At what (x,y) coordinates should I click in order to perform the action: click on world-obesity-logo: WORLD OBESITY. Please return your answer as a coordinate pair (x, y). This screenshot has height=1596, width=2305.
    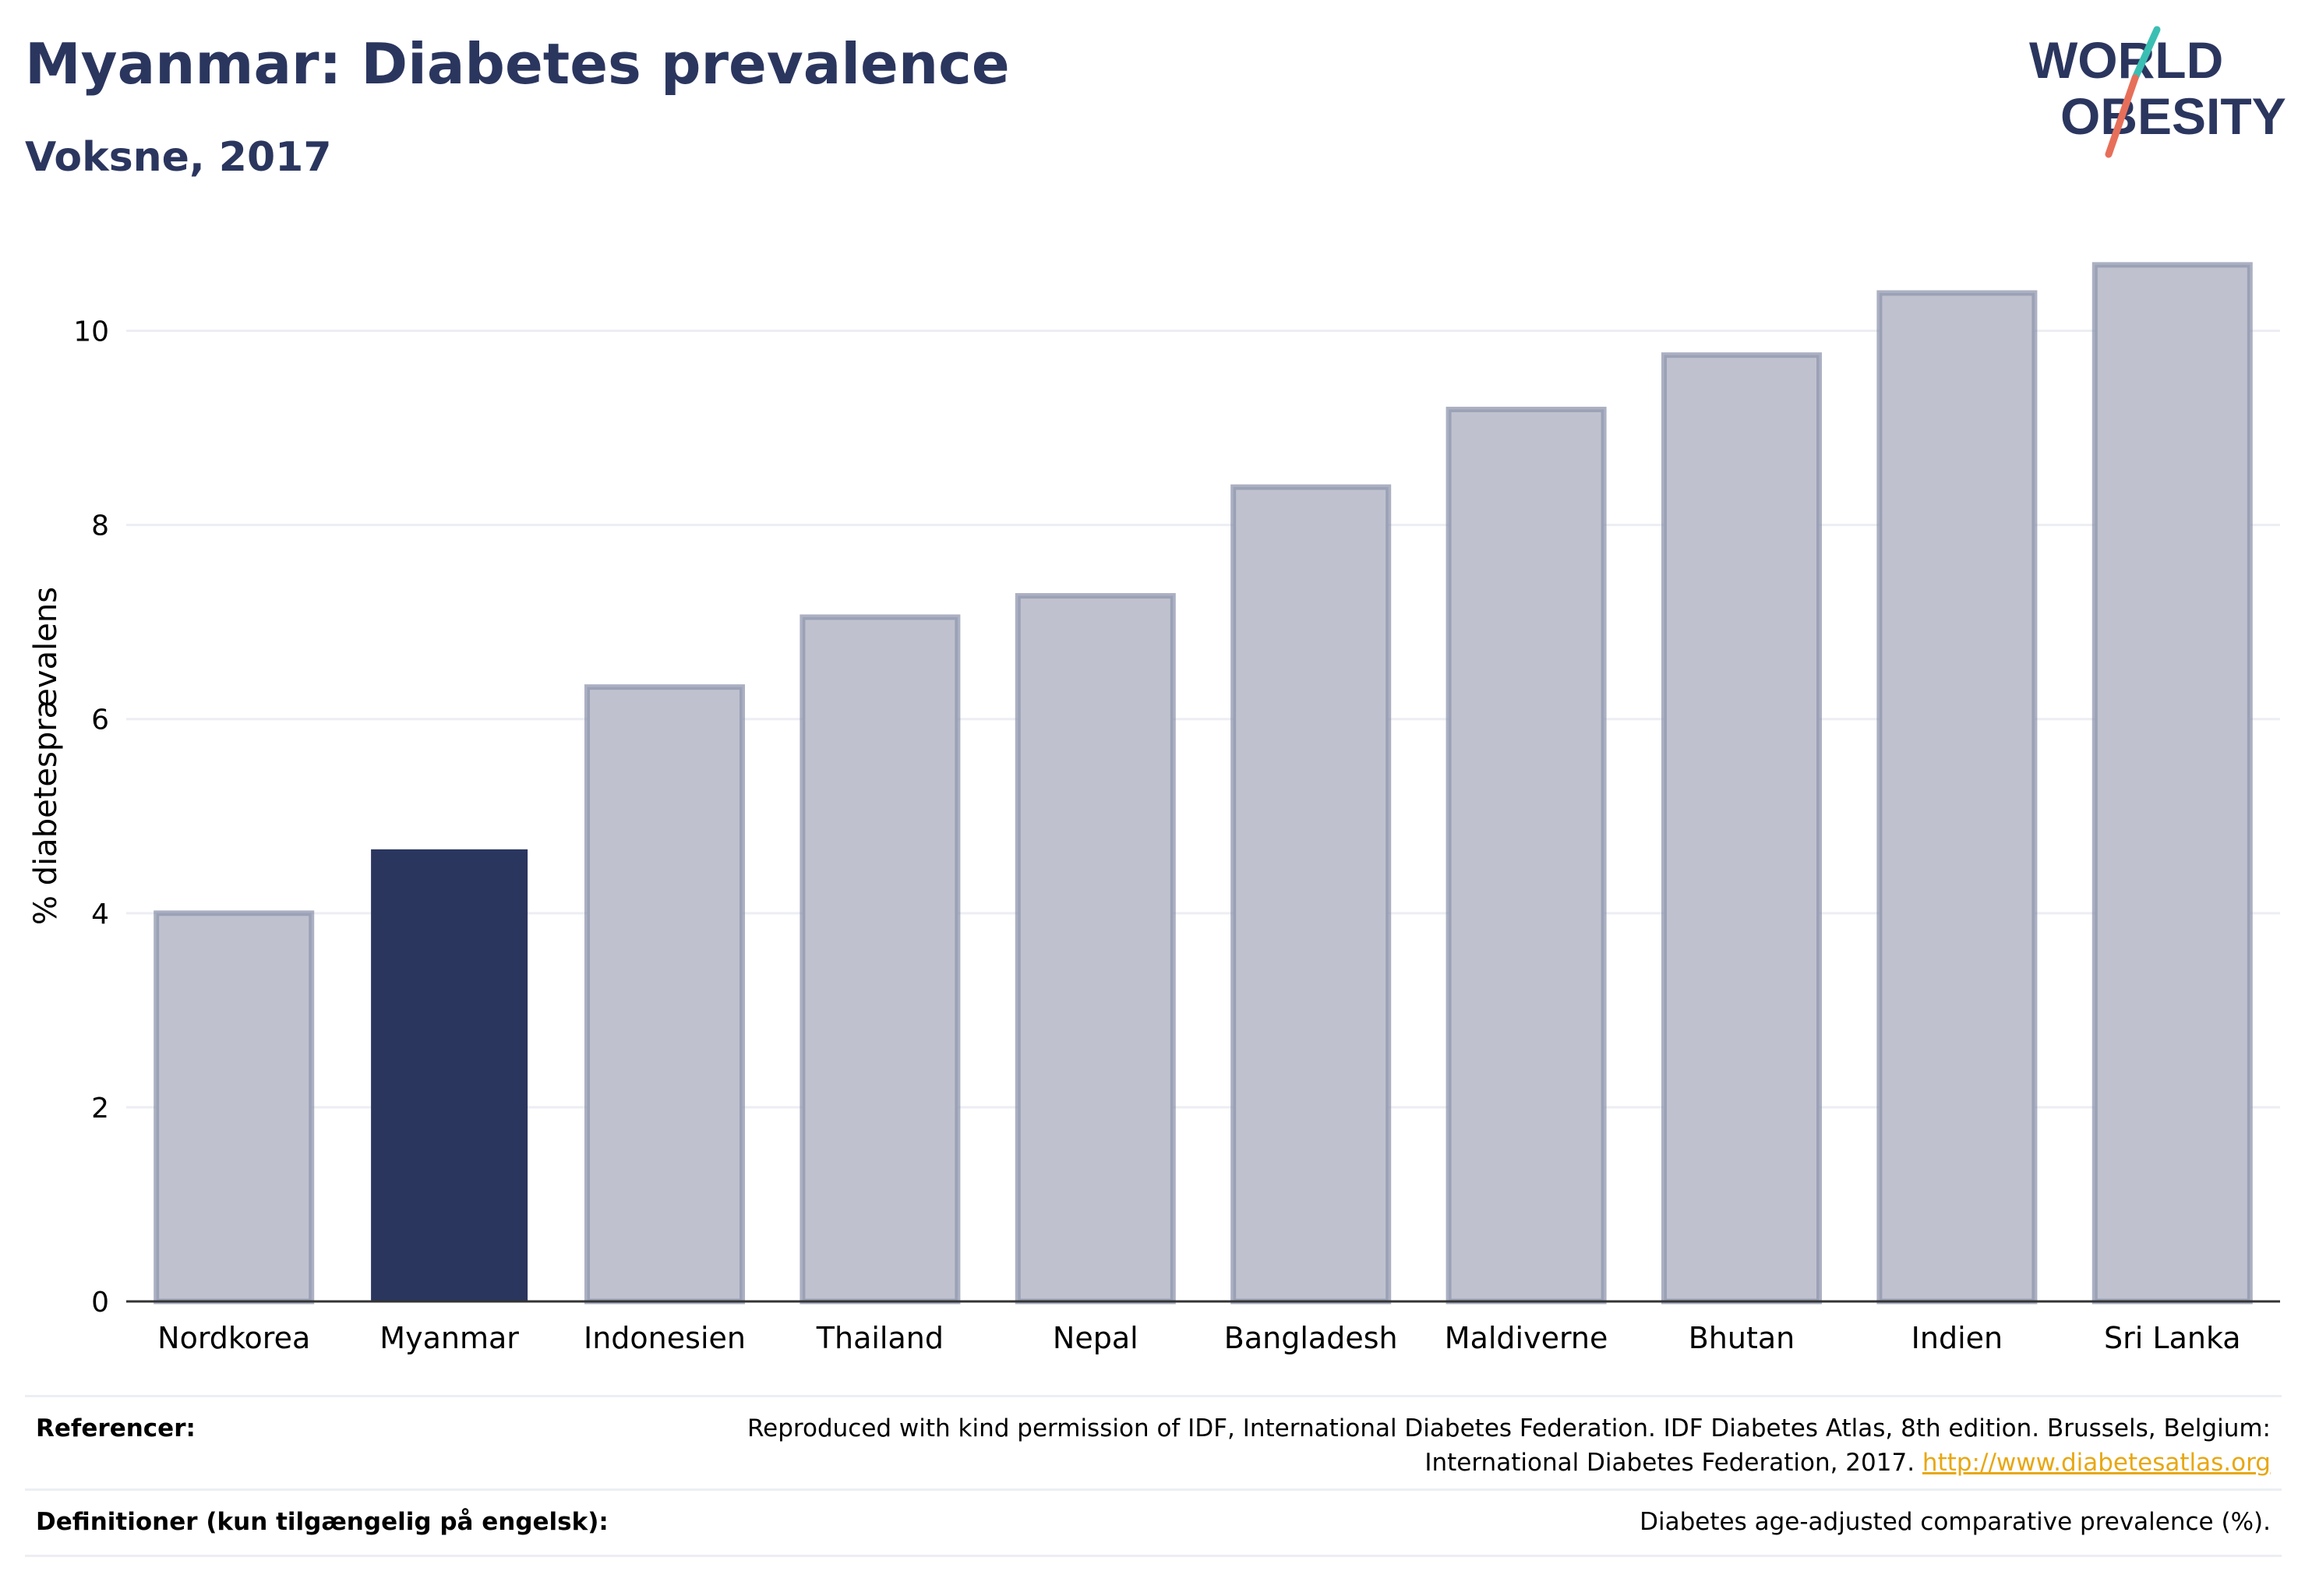
    Looking at the image, I should click on (2157, 92).